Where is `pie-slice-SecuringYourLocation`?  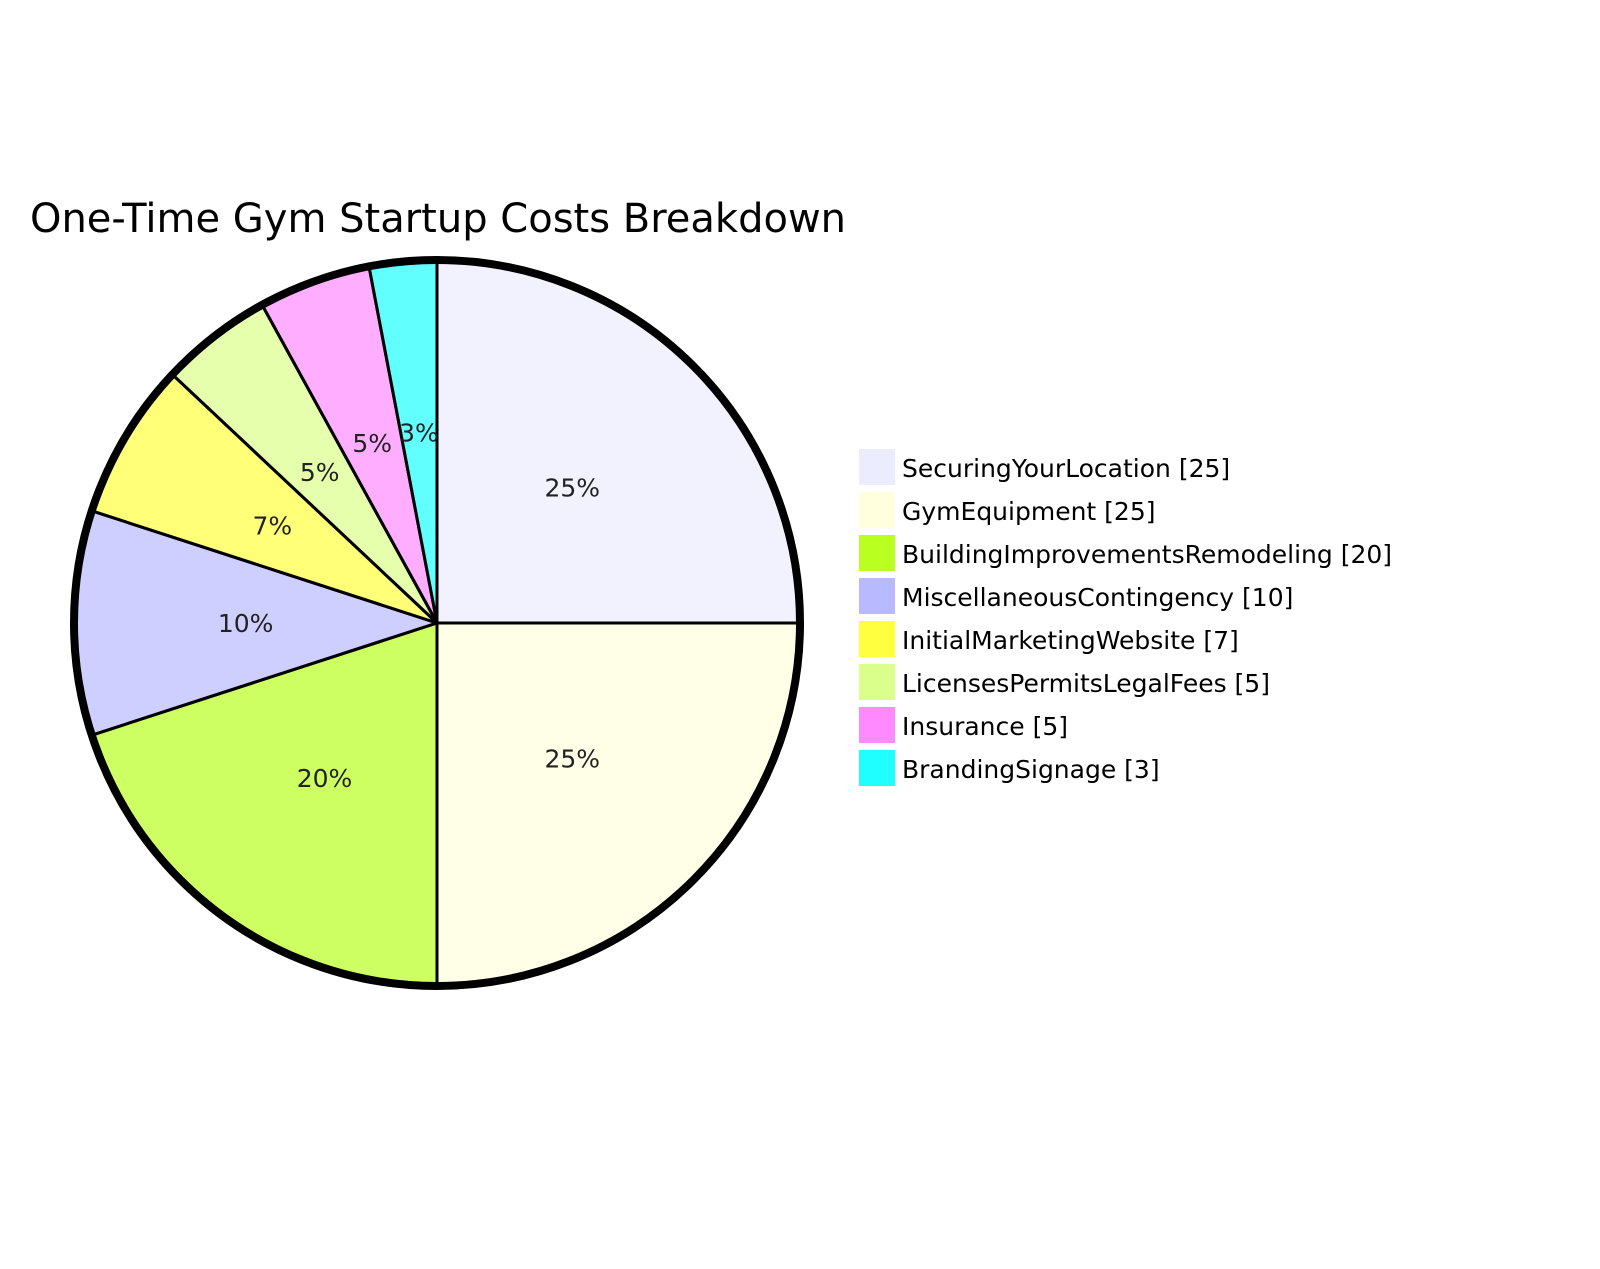 pie-slice-SecuringYourLocation is located at coordinates (617, 442).